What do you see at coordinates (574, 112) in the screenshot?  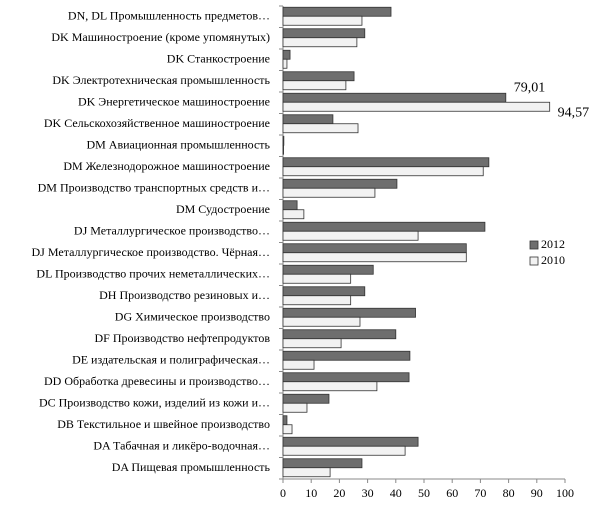 I see `value-label: 94,57` at bounding box center [574, 112].